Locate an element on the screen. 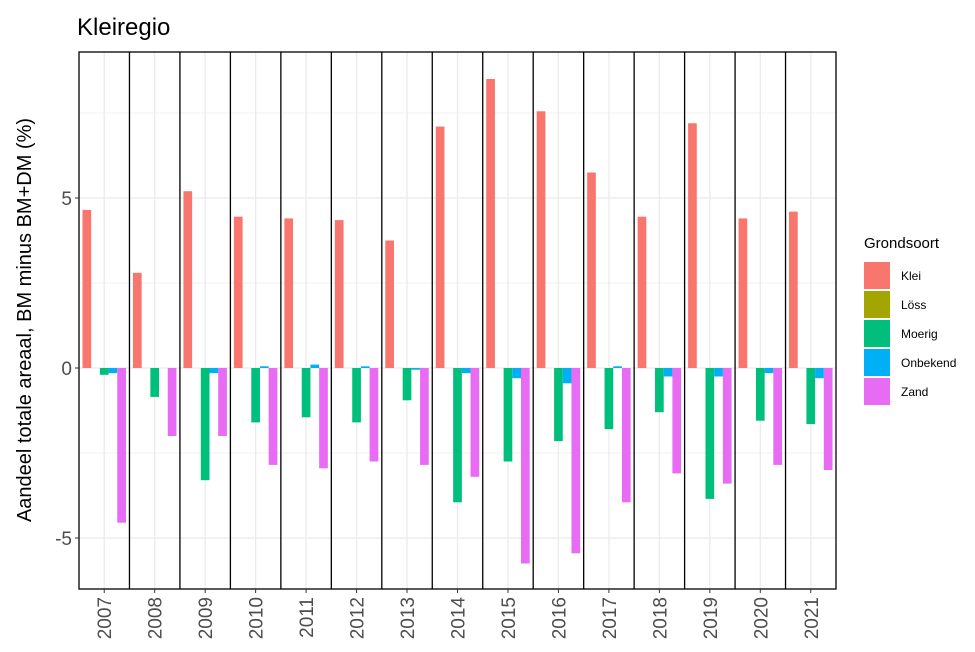 This screenshot has height=652, width=975. bar-moerig-2020 is located at coordinates (760, 394).